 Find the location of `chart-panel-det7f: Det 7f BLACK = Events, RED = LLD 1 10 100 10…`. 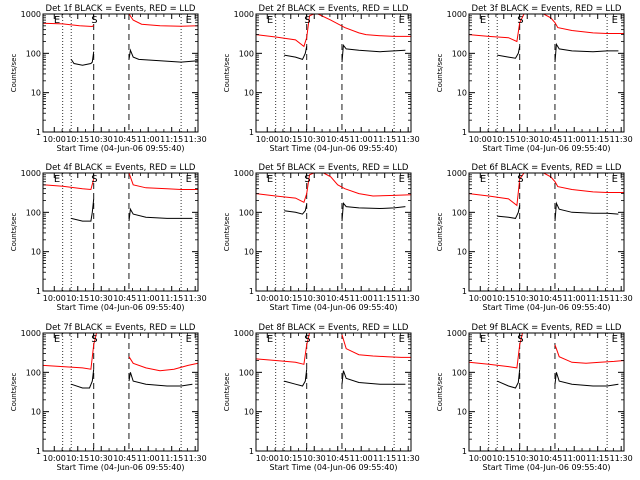

chart-panel-det7f: Det 7f BLACK = Events, RED = LLD 1 10 100 10… is located at coordinates (108, 397).